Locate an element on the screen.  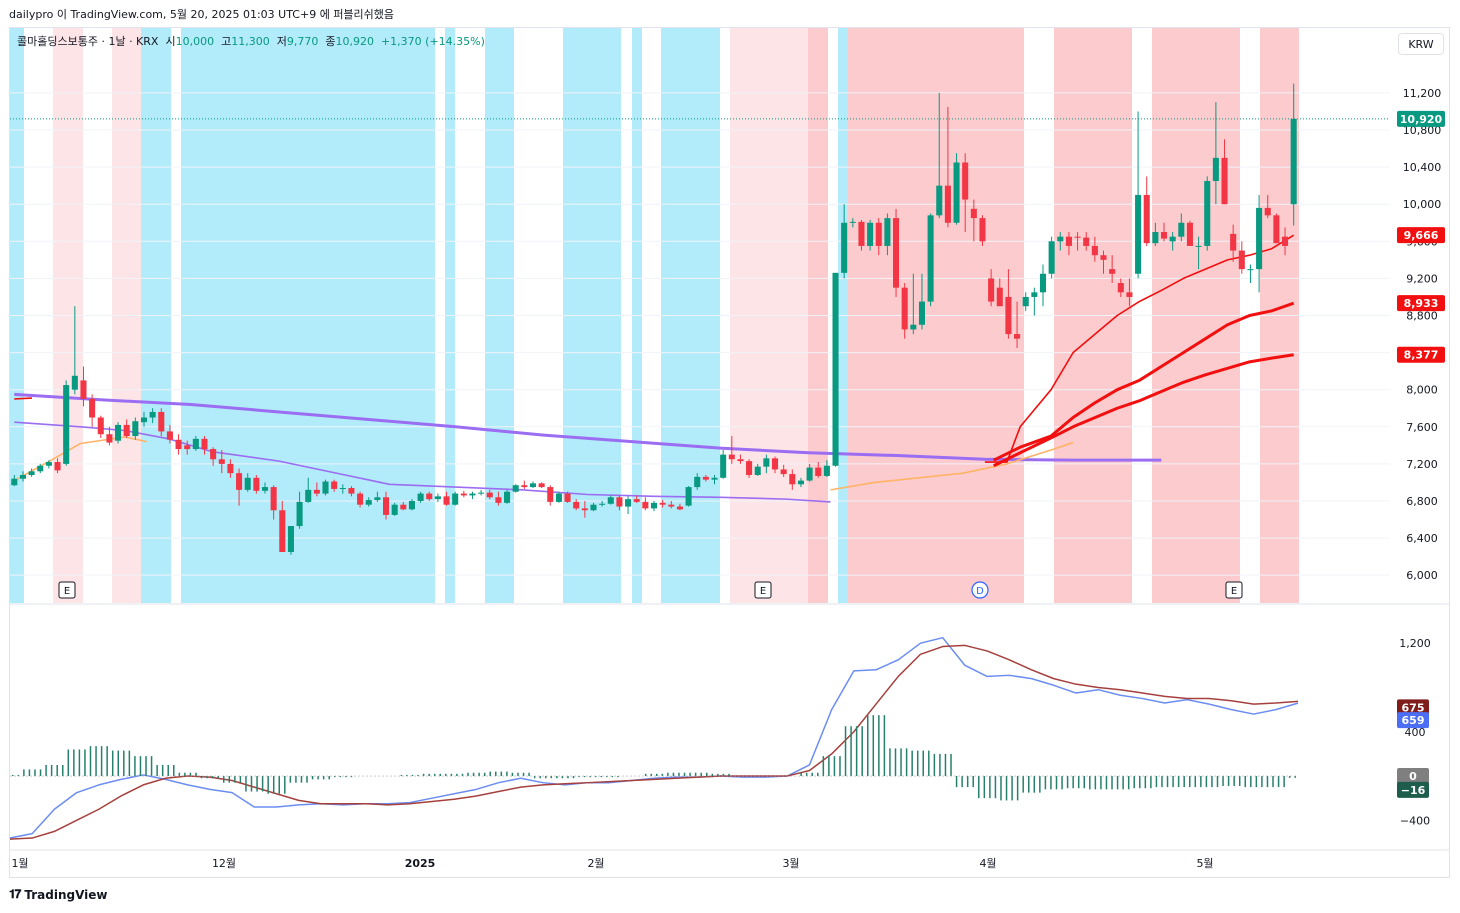
moving-average-line is located at coordinates (1144, 381).